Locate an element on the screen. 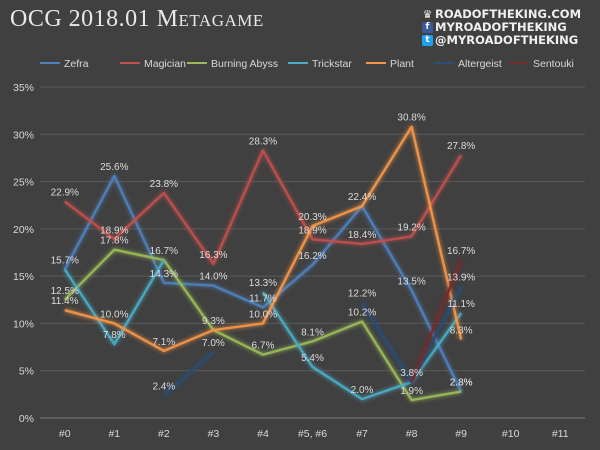 The width and height of the screenshot is (600, 450). legend-label: Trickstar is located at coordinates (332, 64).